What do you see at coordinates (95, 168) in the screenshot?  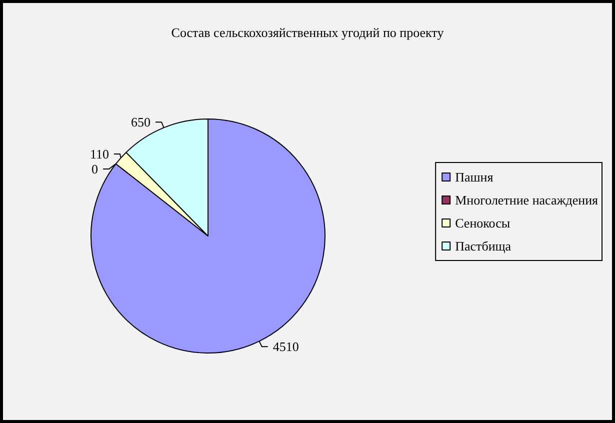 I see `text: 0` at bounding box center [95, 168].